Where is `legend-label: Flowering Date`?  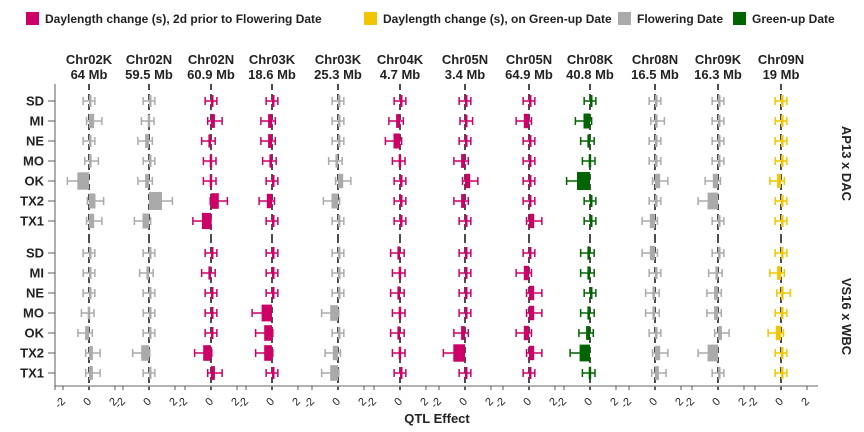 legend-label: Flowering Date is located at coordinates (680, 19).